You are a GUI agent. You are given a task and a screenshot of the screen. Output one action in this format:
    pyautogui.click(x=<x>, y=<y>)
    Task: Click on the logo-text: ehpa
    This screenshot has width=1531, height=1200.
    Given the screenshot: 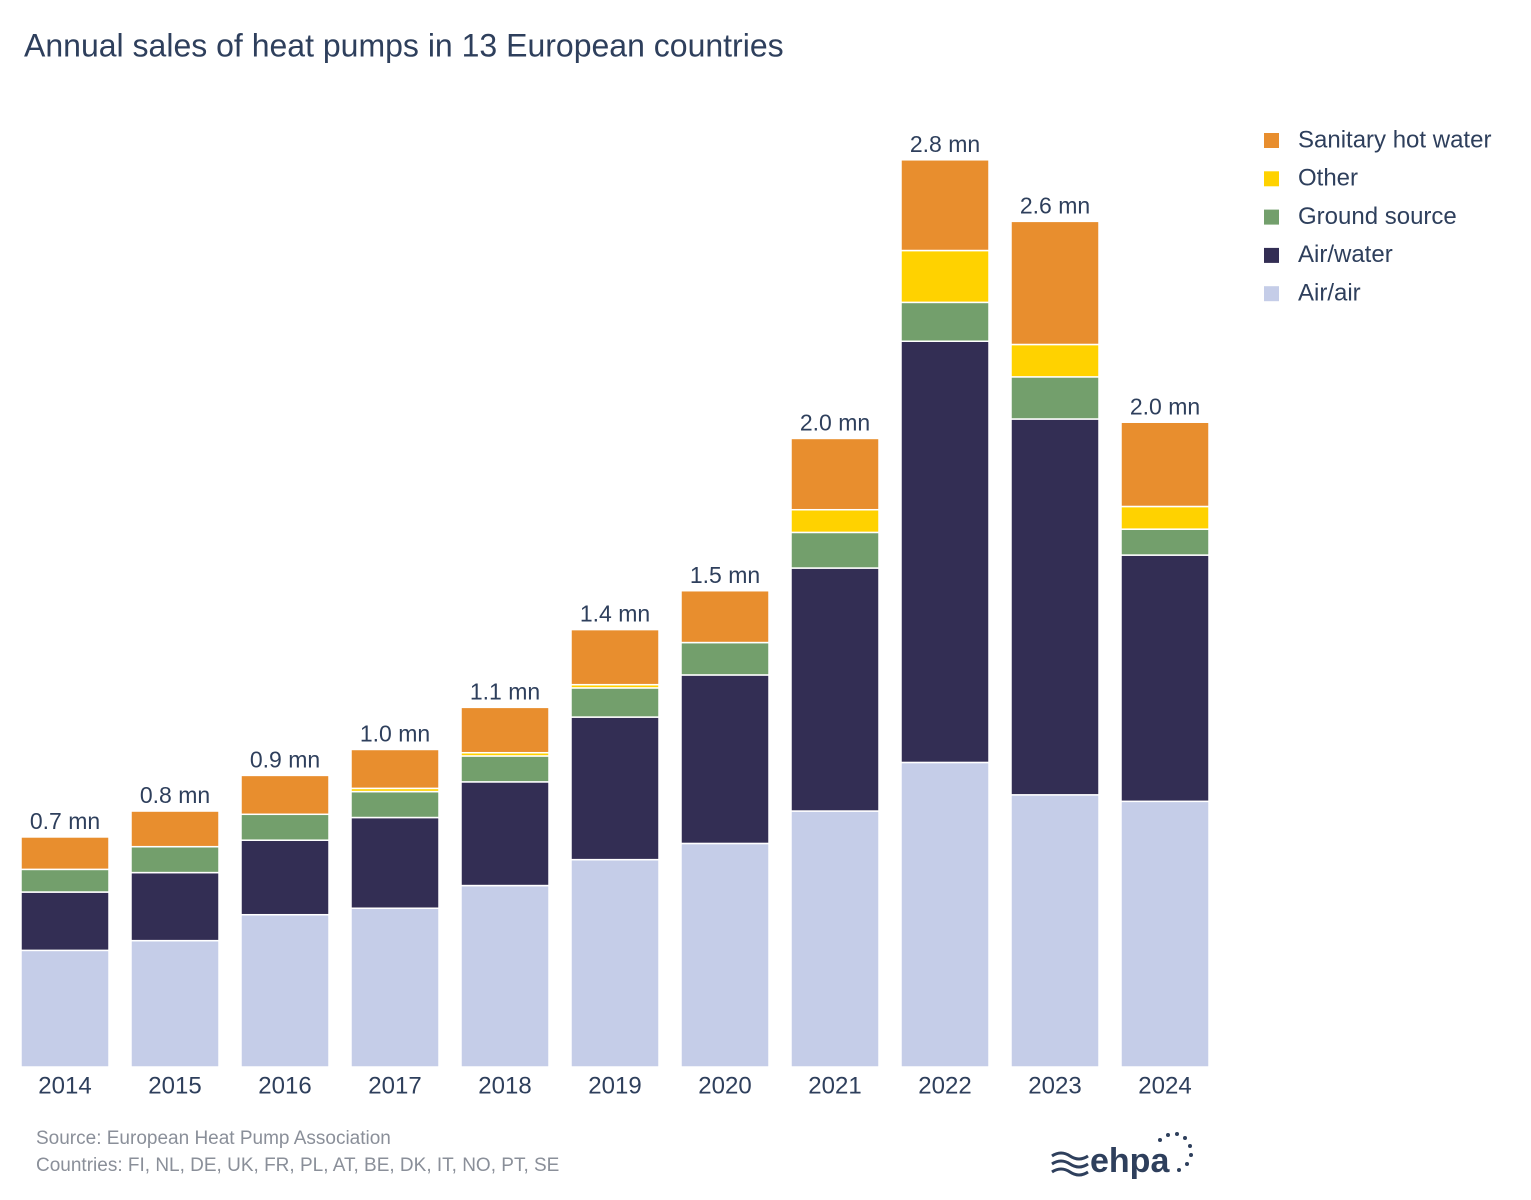 What is the action you would take?
    pyautogui.click(x=1130, y=1161)
    